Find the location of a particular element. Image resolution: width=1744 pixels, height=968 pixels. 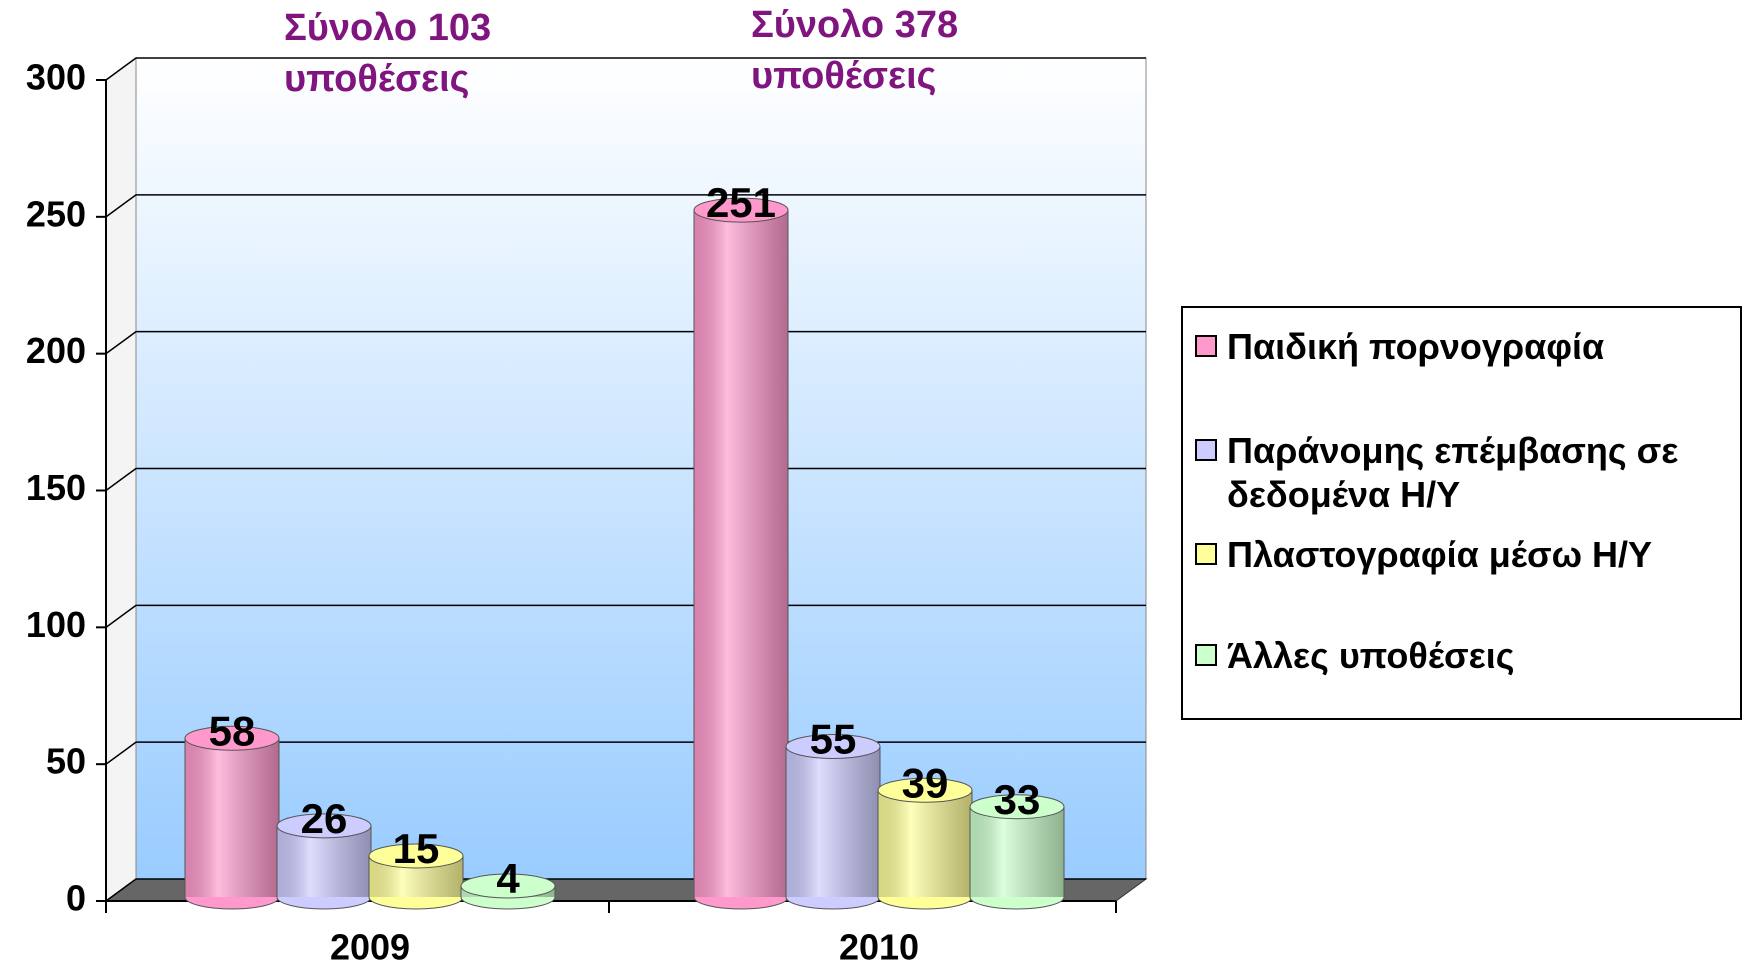

legend-label: Πλαστογραφία μέσω Η/Υ is located at coordinates (1440, 554).